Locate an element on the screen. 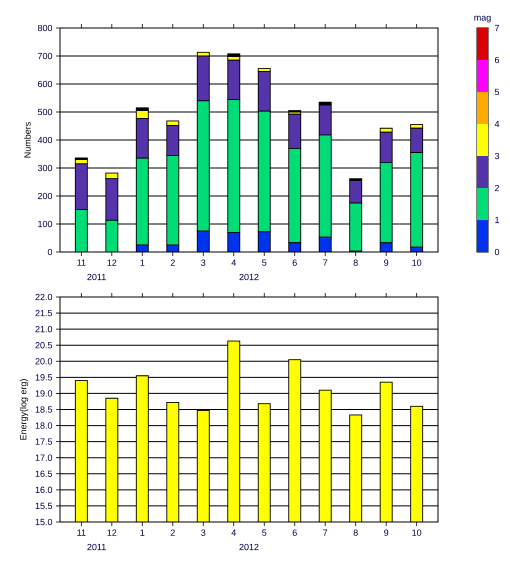  color-bar-label: 2 is located at coordinates (497, 188).